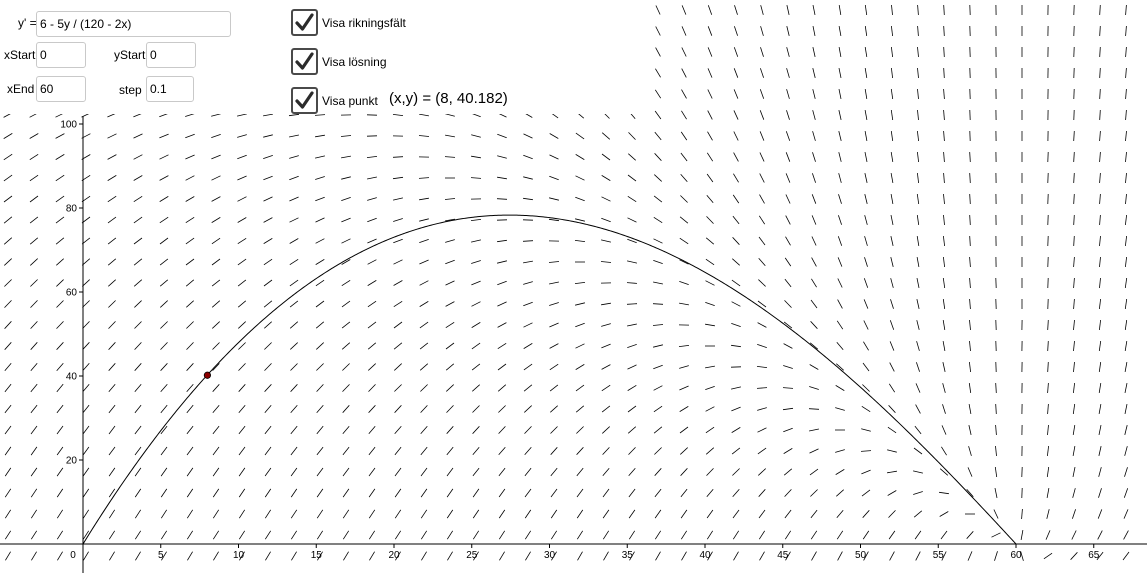  I want to click on checkbox-show-field, so click(304, 22).